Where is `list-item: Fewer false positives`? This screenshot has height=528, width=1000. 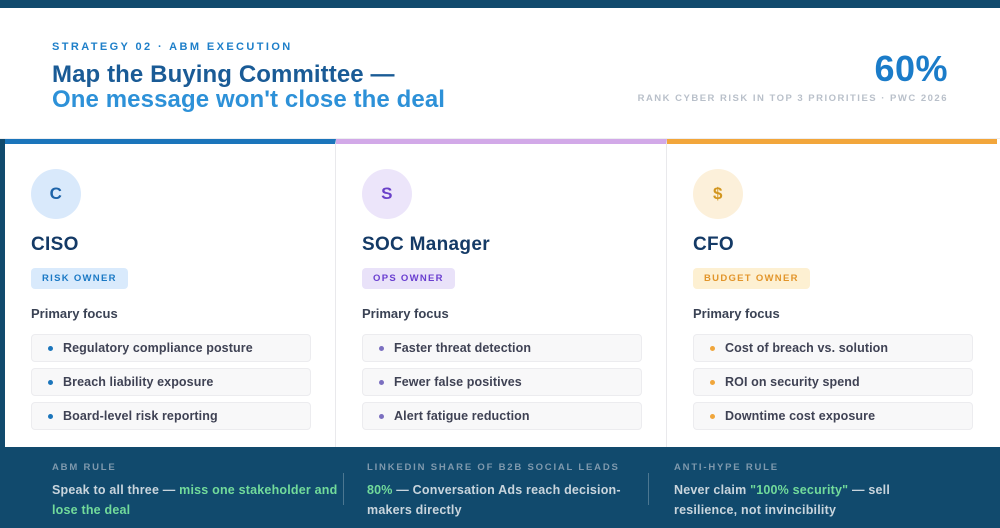
list-item: Fewer false positives is located at coordinates (502, 382).